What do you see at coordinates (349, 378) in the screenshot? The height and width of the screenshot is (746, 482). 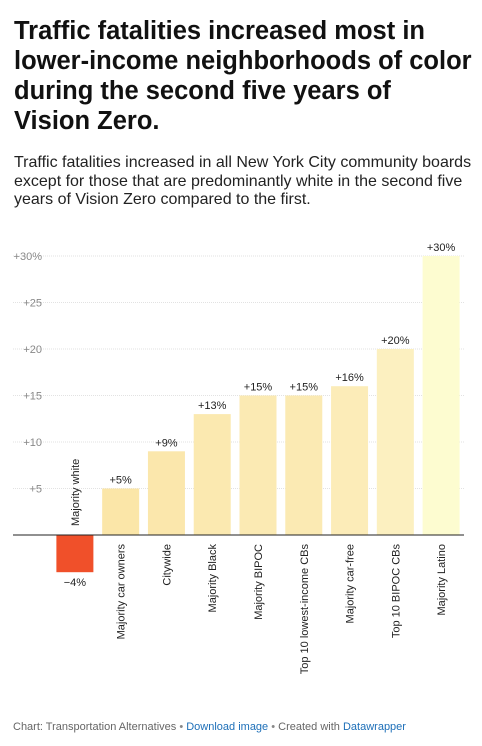 I see `bar-value-label: +16%` at bounding box center [349, 378].